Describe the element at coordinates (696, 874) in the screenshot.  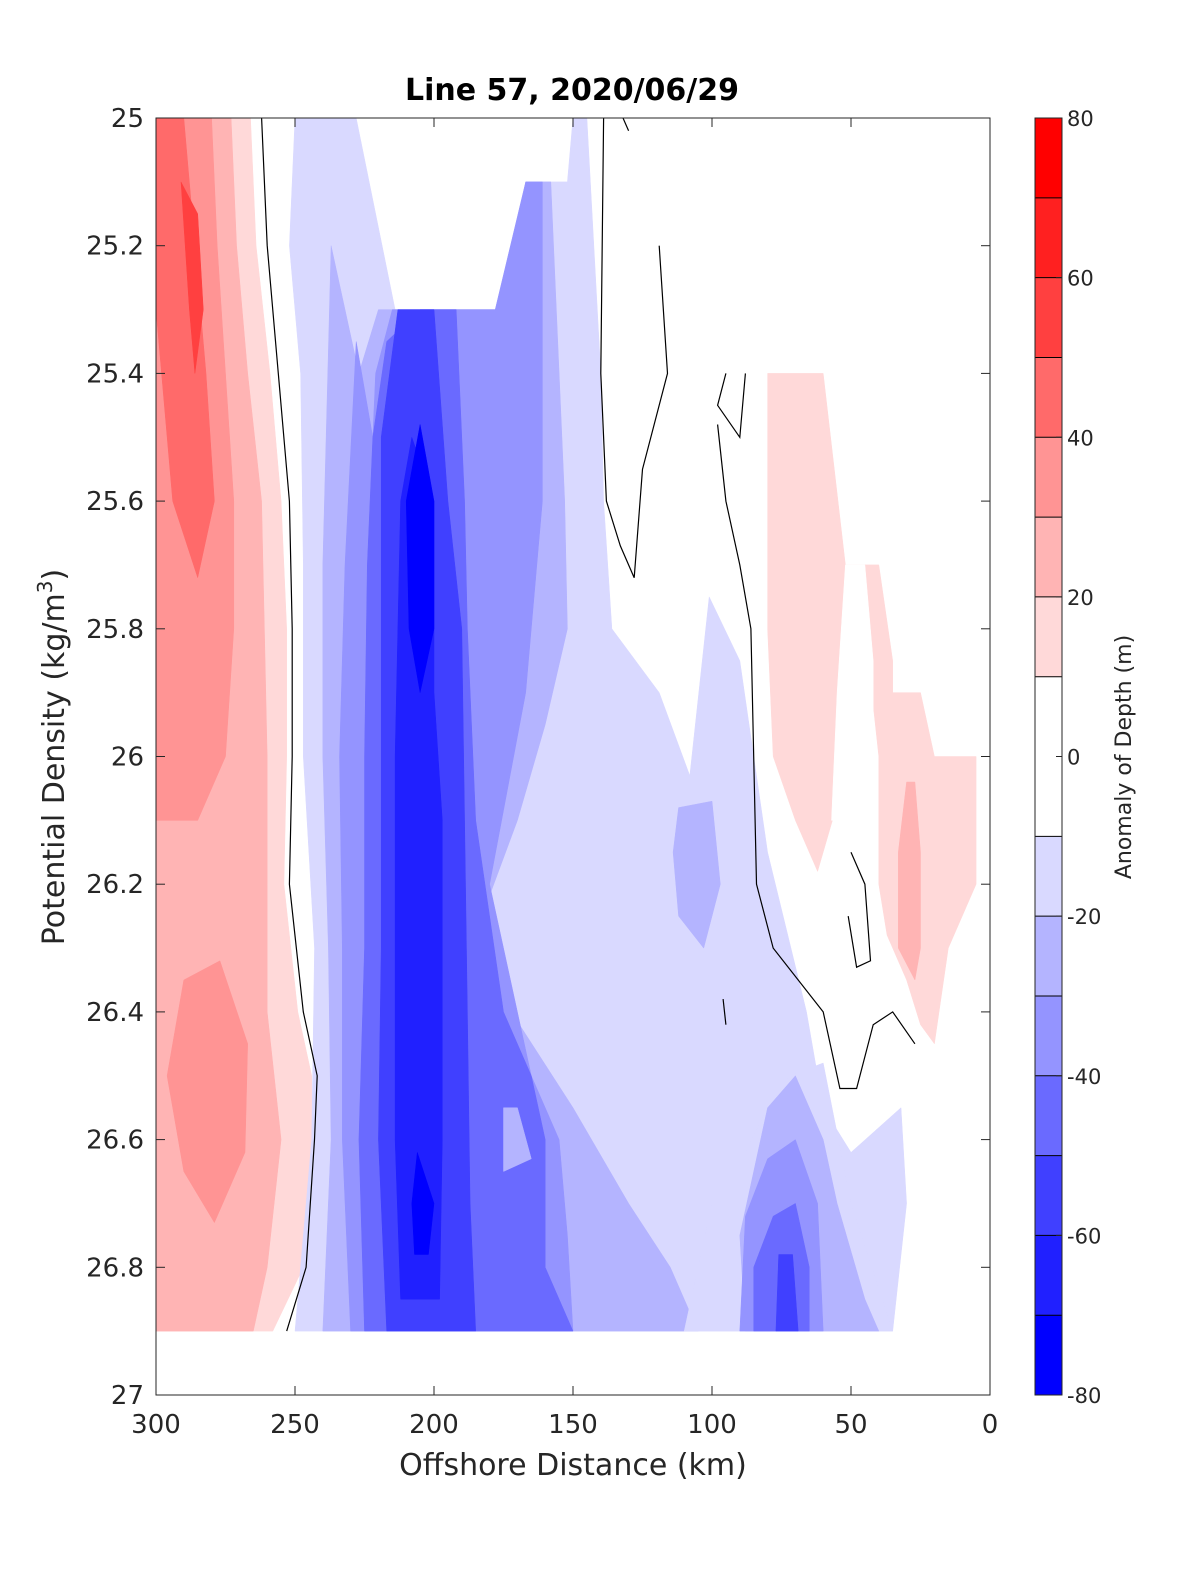
I see `contour-region-blue-pocket` at that location.